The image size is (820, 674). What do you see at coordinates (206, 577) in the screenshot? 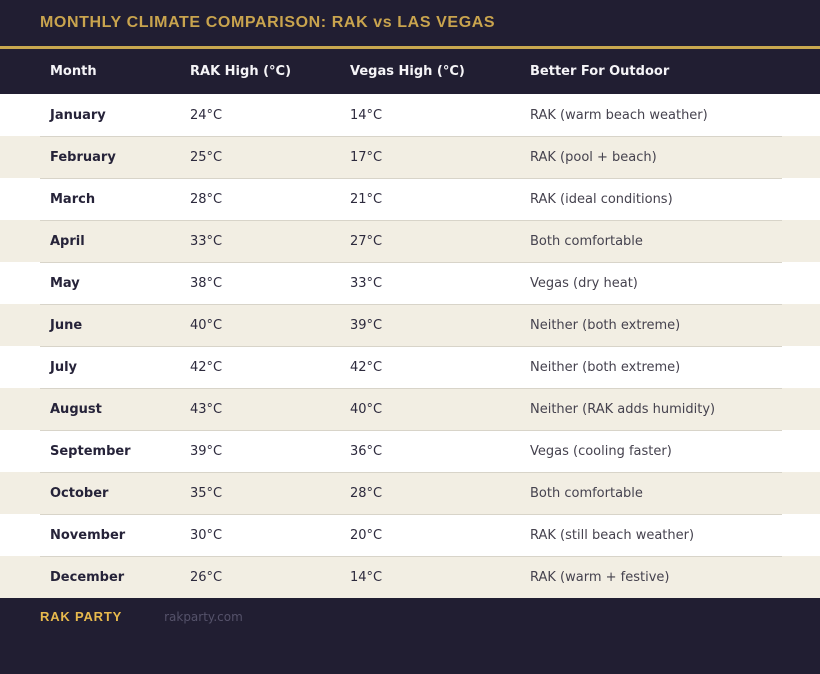
I see `cell-rak-high: 26°C` at bounding box center [206, 577].